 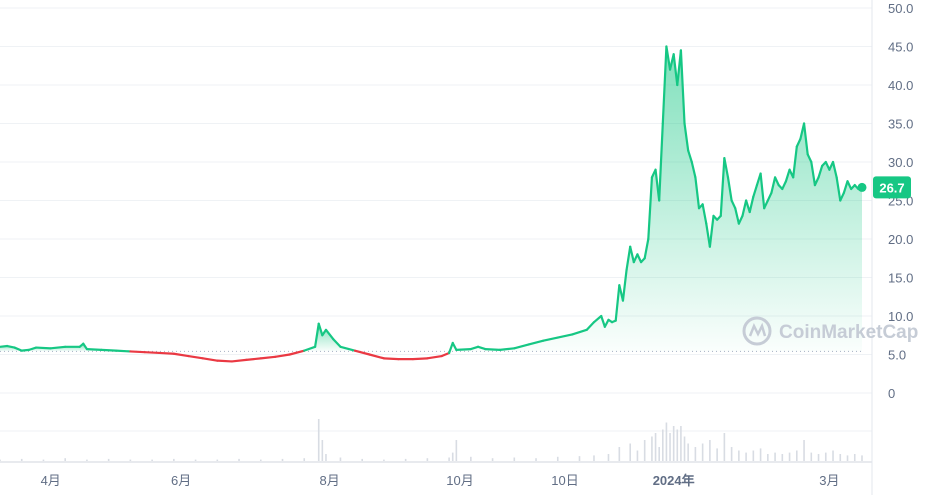 What do you see at coordinates (900, 201) in the screenshot?
I see `y-axis: 50.045.040.035.030.025.020.015.010.05.00` at bounding box center [900, 201].